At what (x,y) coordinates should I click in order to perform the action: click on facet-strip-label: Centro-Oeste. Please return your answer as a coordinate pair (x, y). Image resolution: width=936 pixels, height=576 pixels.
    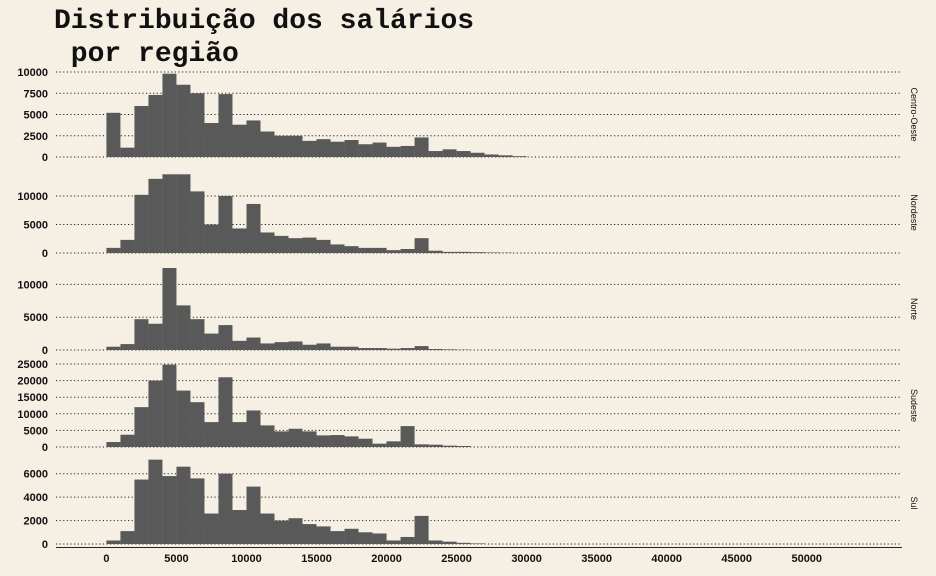
    Looking at the image, I should click on (914, 114).